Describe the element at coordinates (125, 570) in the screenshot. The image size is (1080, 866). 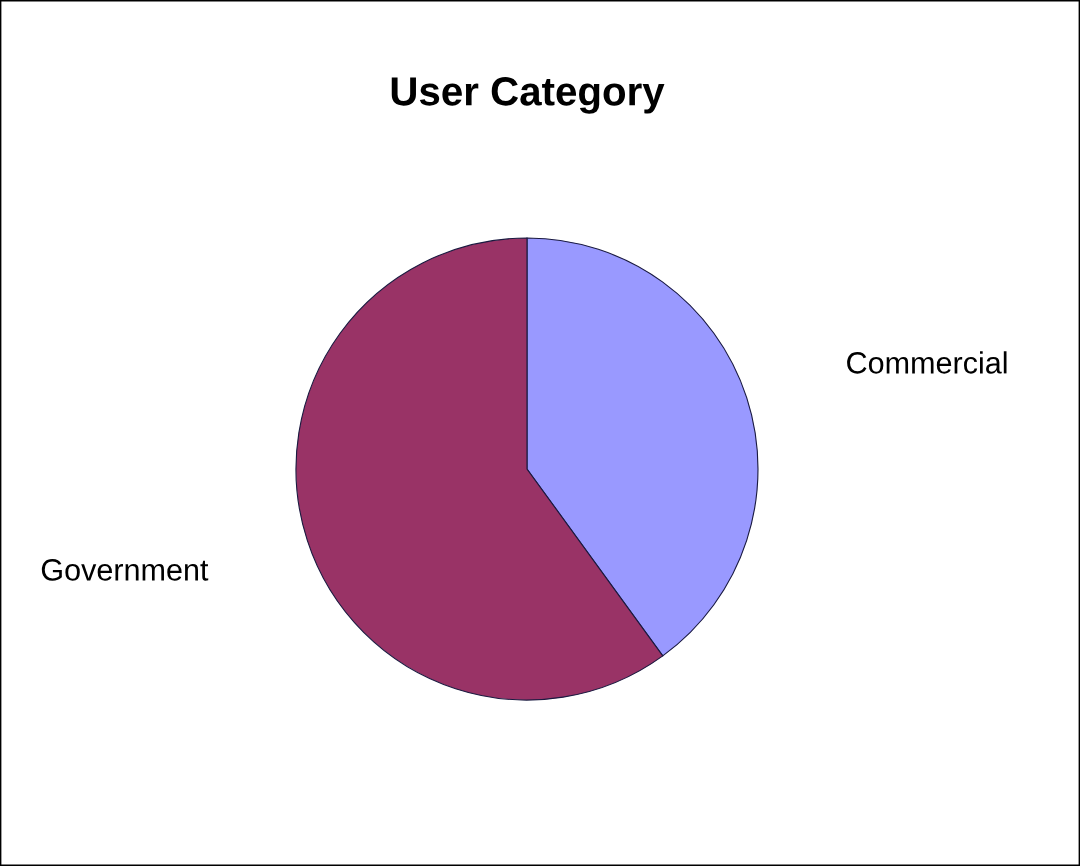
I see `slice-label: Government` at that location.